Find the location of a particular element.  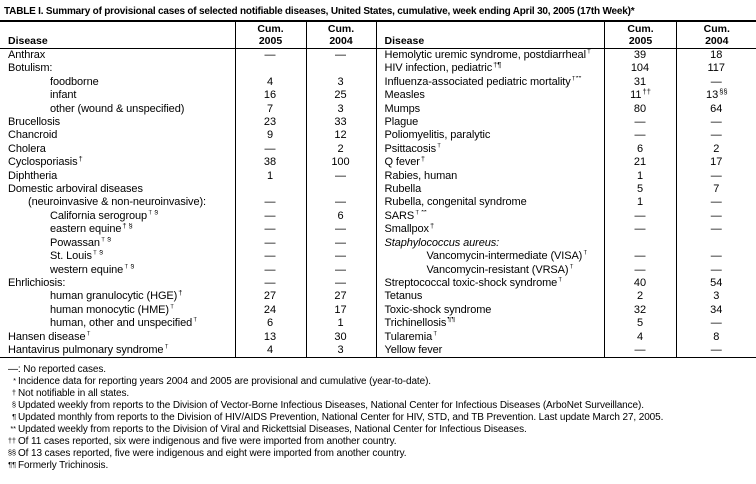

disease-cell: Streptococcal toxic-shock syndrome† is located at coordinates (490, 283).